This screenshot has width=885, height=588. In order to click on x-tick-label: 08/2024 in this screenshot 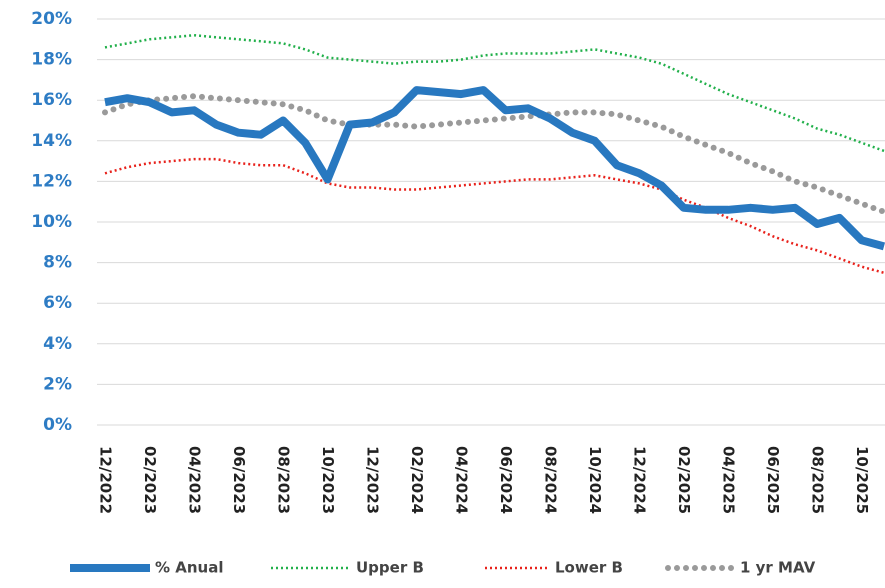, I will do `click(551, 480)`.